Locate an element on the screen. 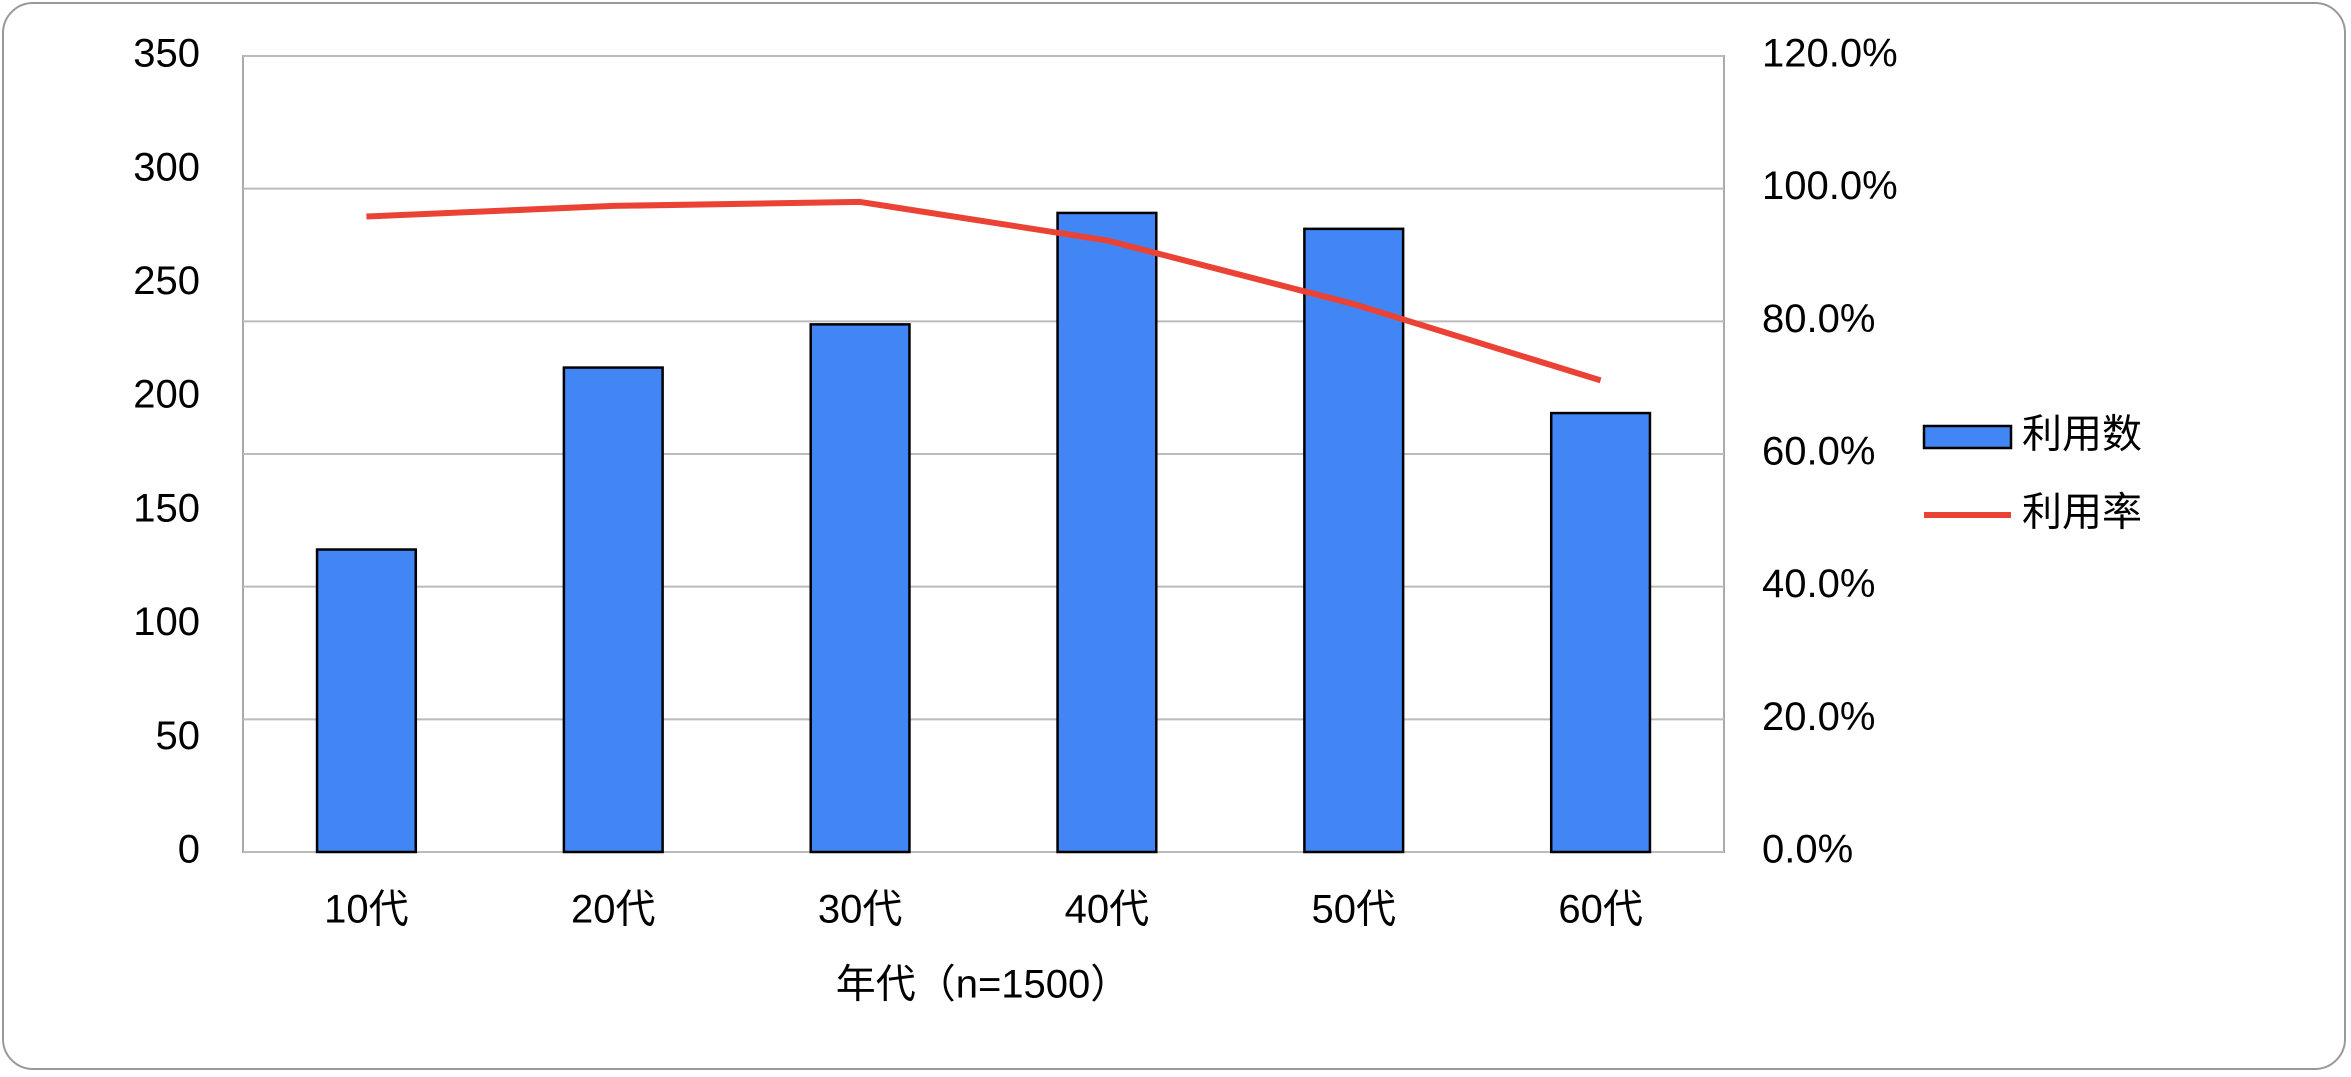 The height and width of the screenshot is (1077, 2351). y-tick-label: 350 is located at coordinates (166, 54).